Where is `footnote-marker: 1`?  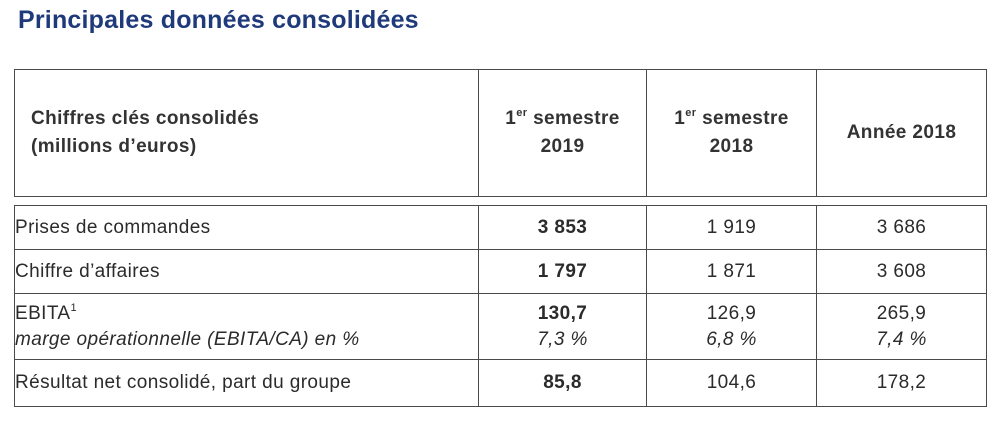
footnote-marker: 1 is located at coordinates (74, 307).